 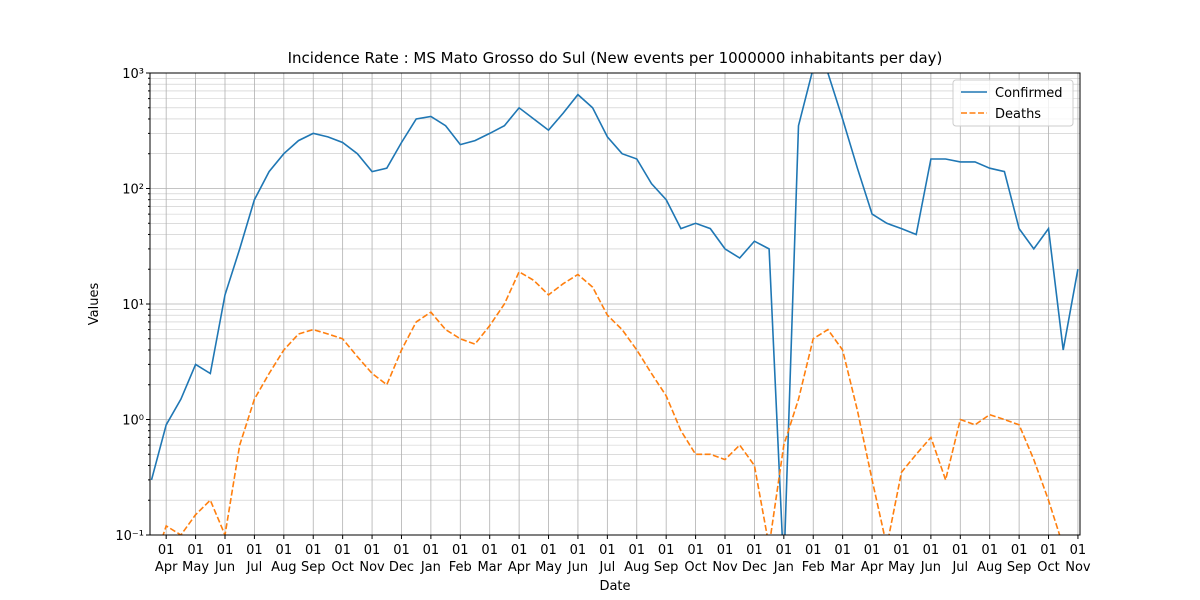 I want to click on x-axis-label: Date, so click(x=614, y=586).